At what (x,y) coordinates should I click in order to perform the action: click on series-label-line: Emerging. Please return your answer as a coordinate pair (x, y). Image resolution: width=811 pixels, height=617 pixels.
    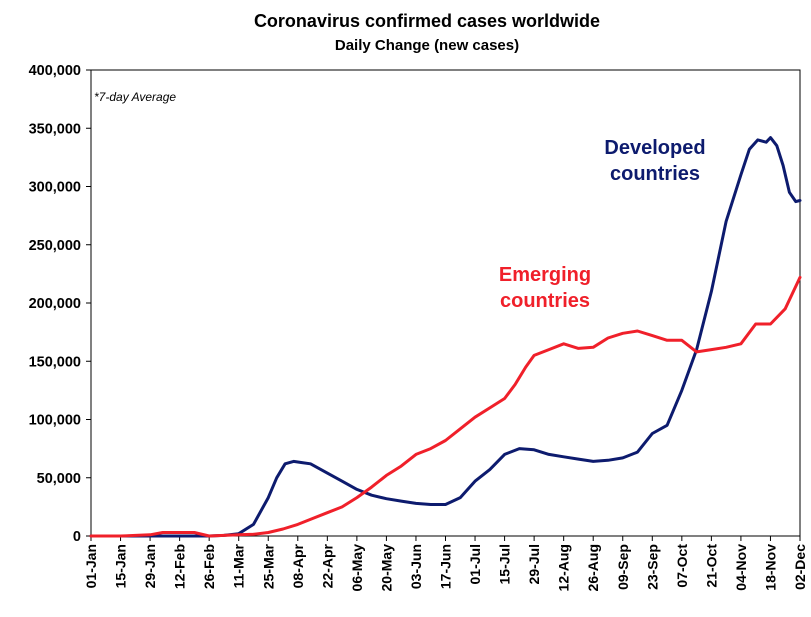
    Looking at the image, I should click on (545, 275).